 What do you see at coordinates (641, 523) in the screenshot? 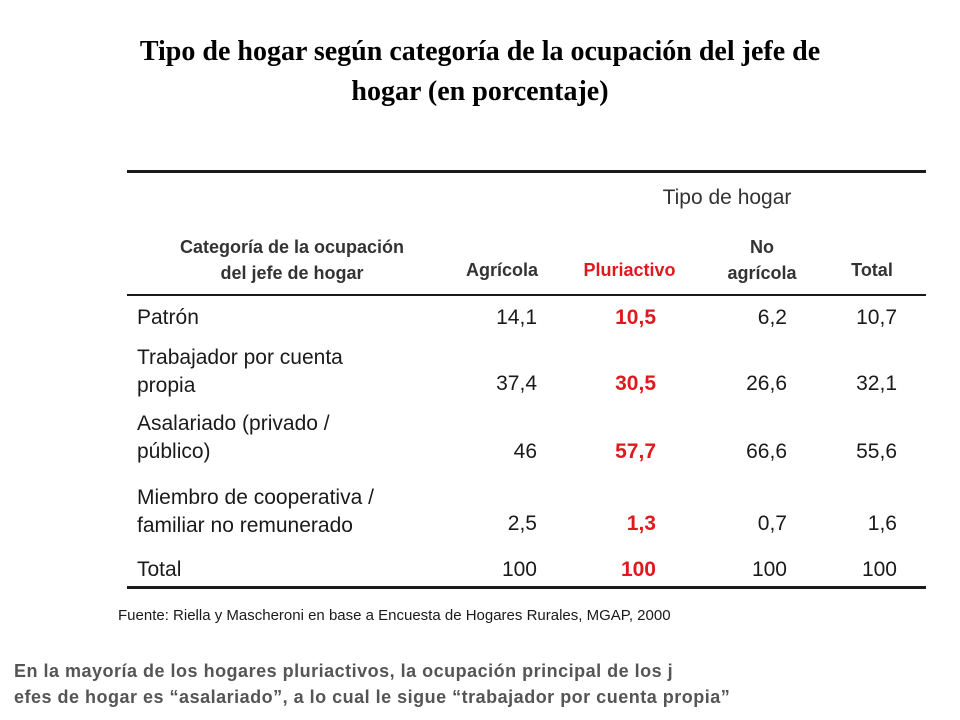
I see `table-cell-pluriactivo: 1,3` at bounding box center [641, 523].